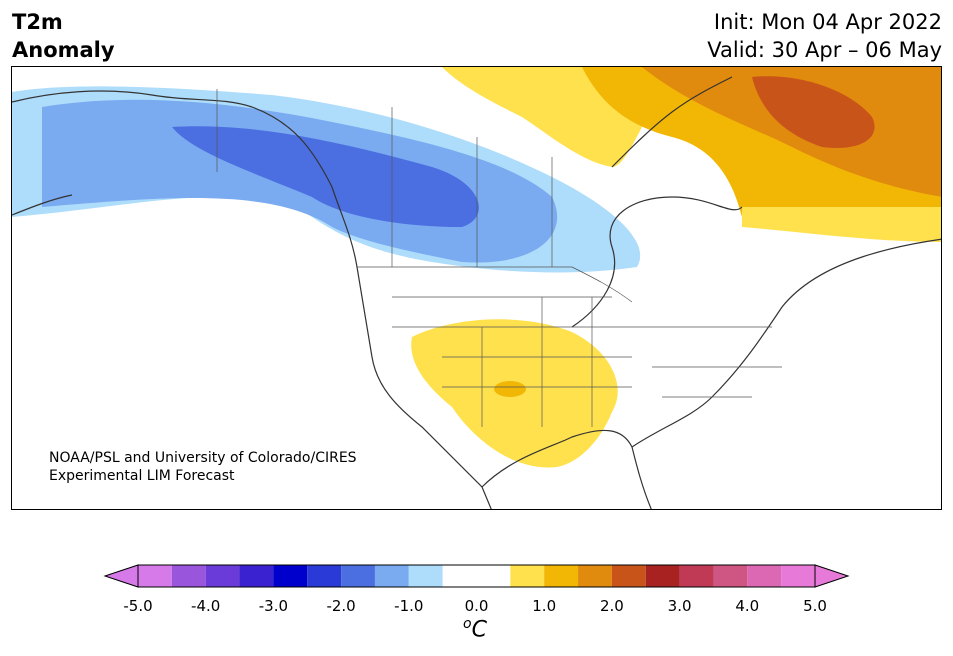 The height and width of the screenshot is (656, 953). Describe the element at coordinates (827, 22) in the screenshot. I see `init-date: Init: Mon 04 Apr 2022` at that location.